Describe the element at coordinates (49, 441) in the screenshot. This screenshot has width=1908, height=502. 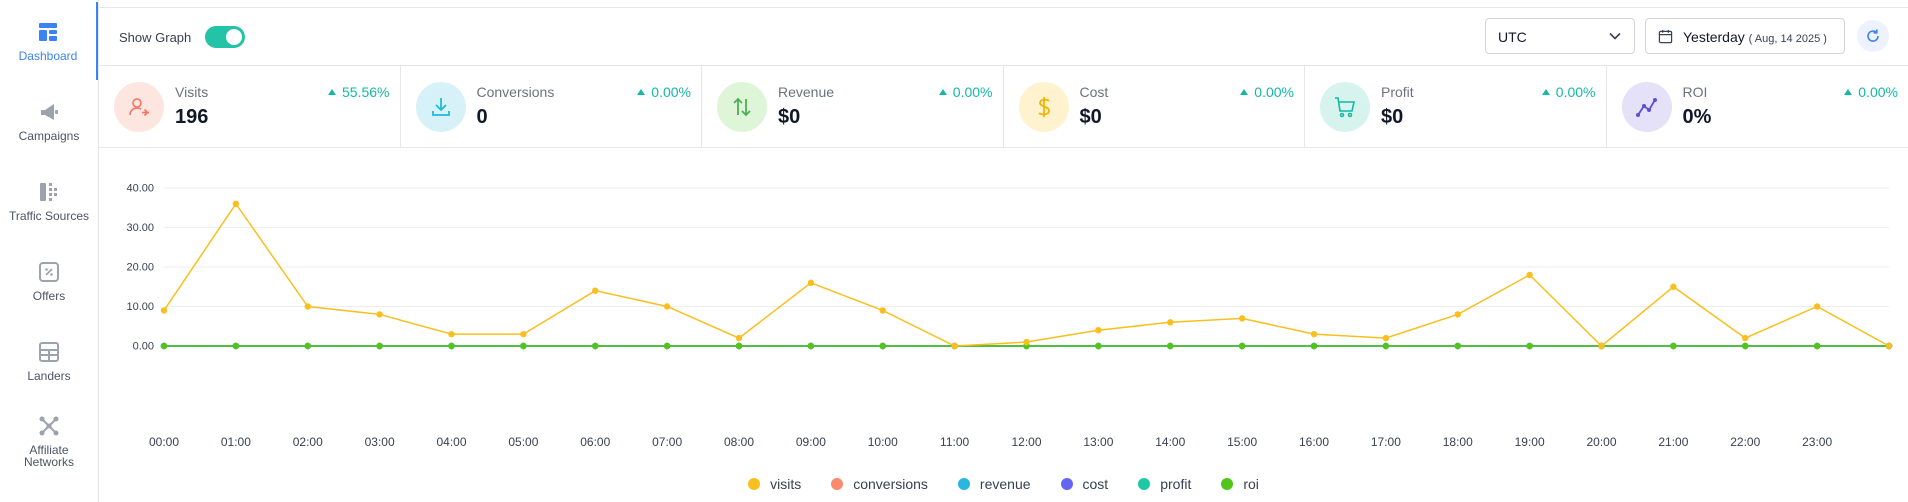
I see `sidebar-item-affiliate-networks: Affiliate Networks` at that location.